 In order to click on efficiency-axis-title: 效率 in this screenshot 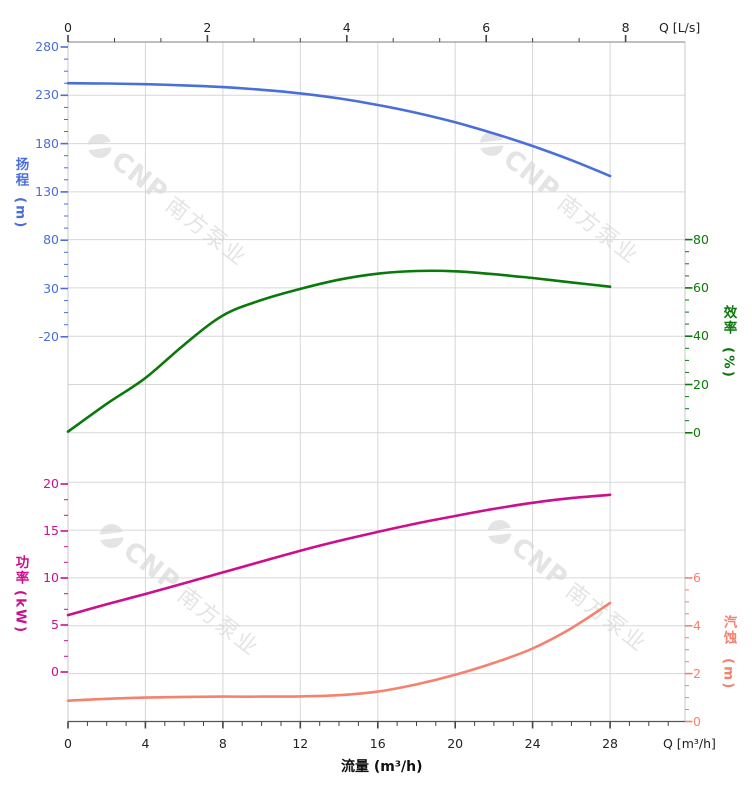, I will do `click(728, 320)`.